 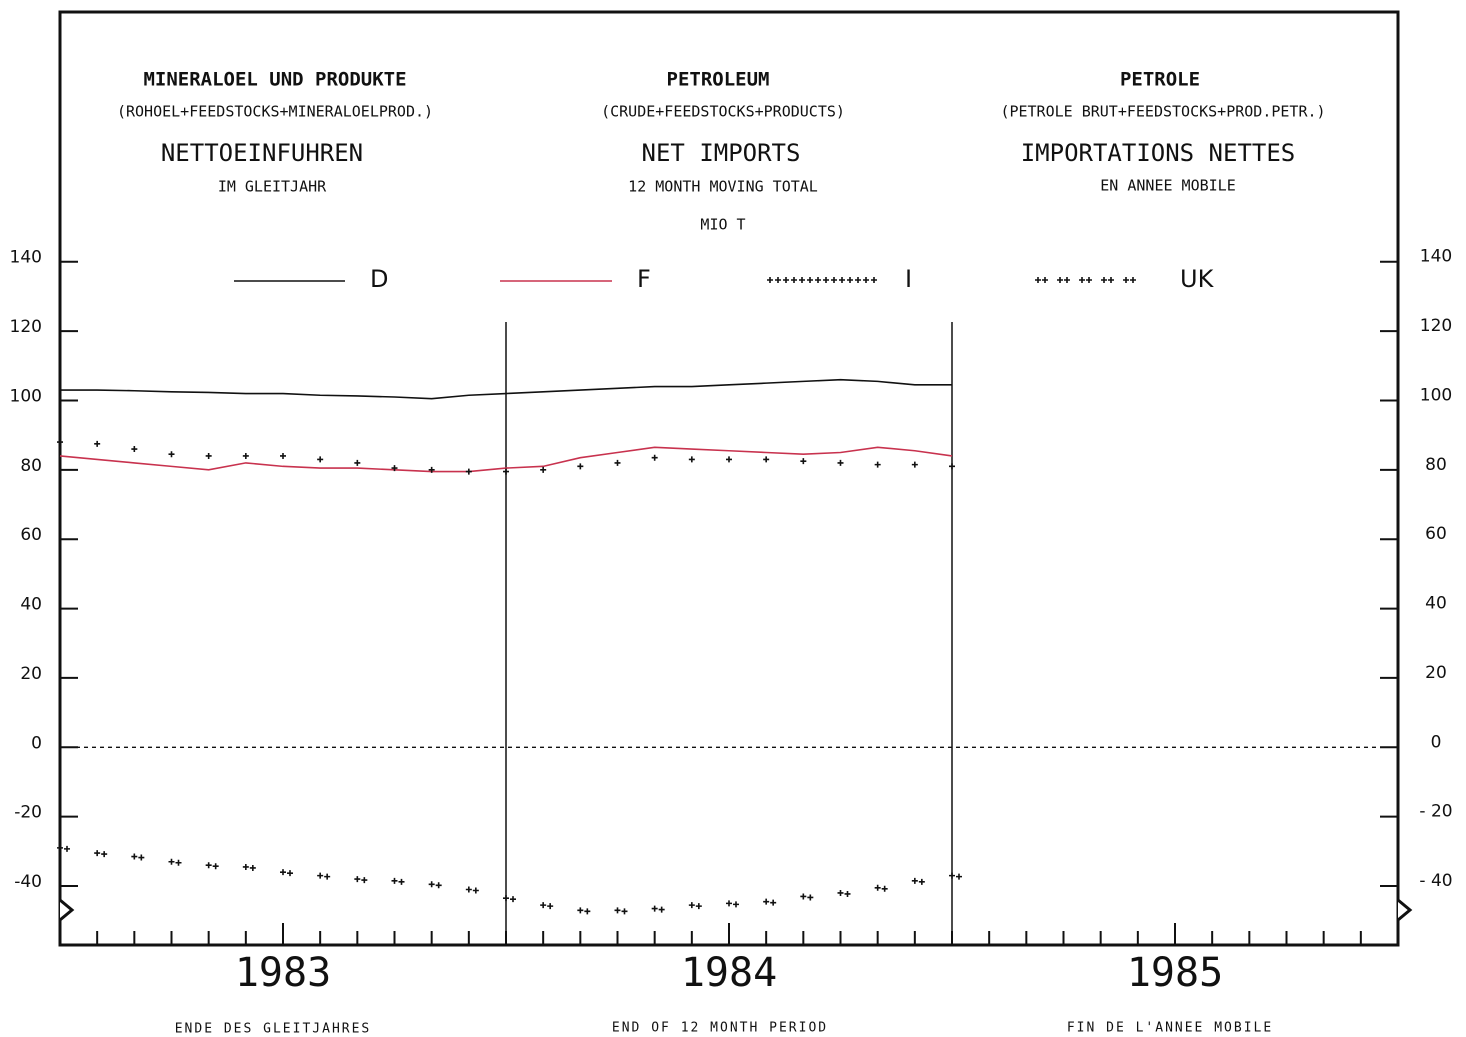 What do you see at coordinates (1436, 257) in the screenshot?
I see `y2-tick-label: 140` at bounding box center [1436, 257].